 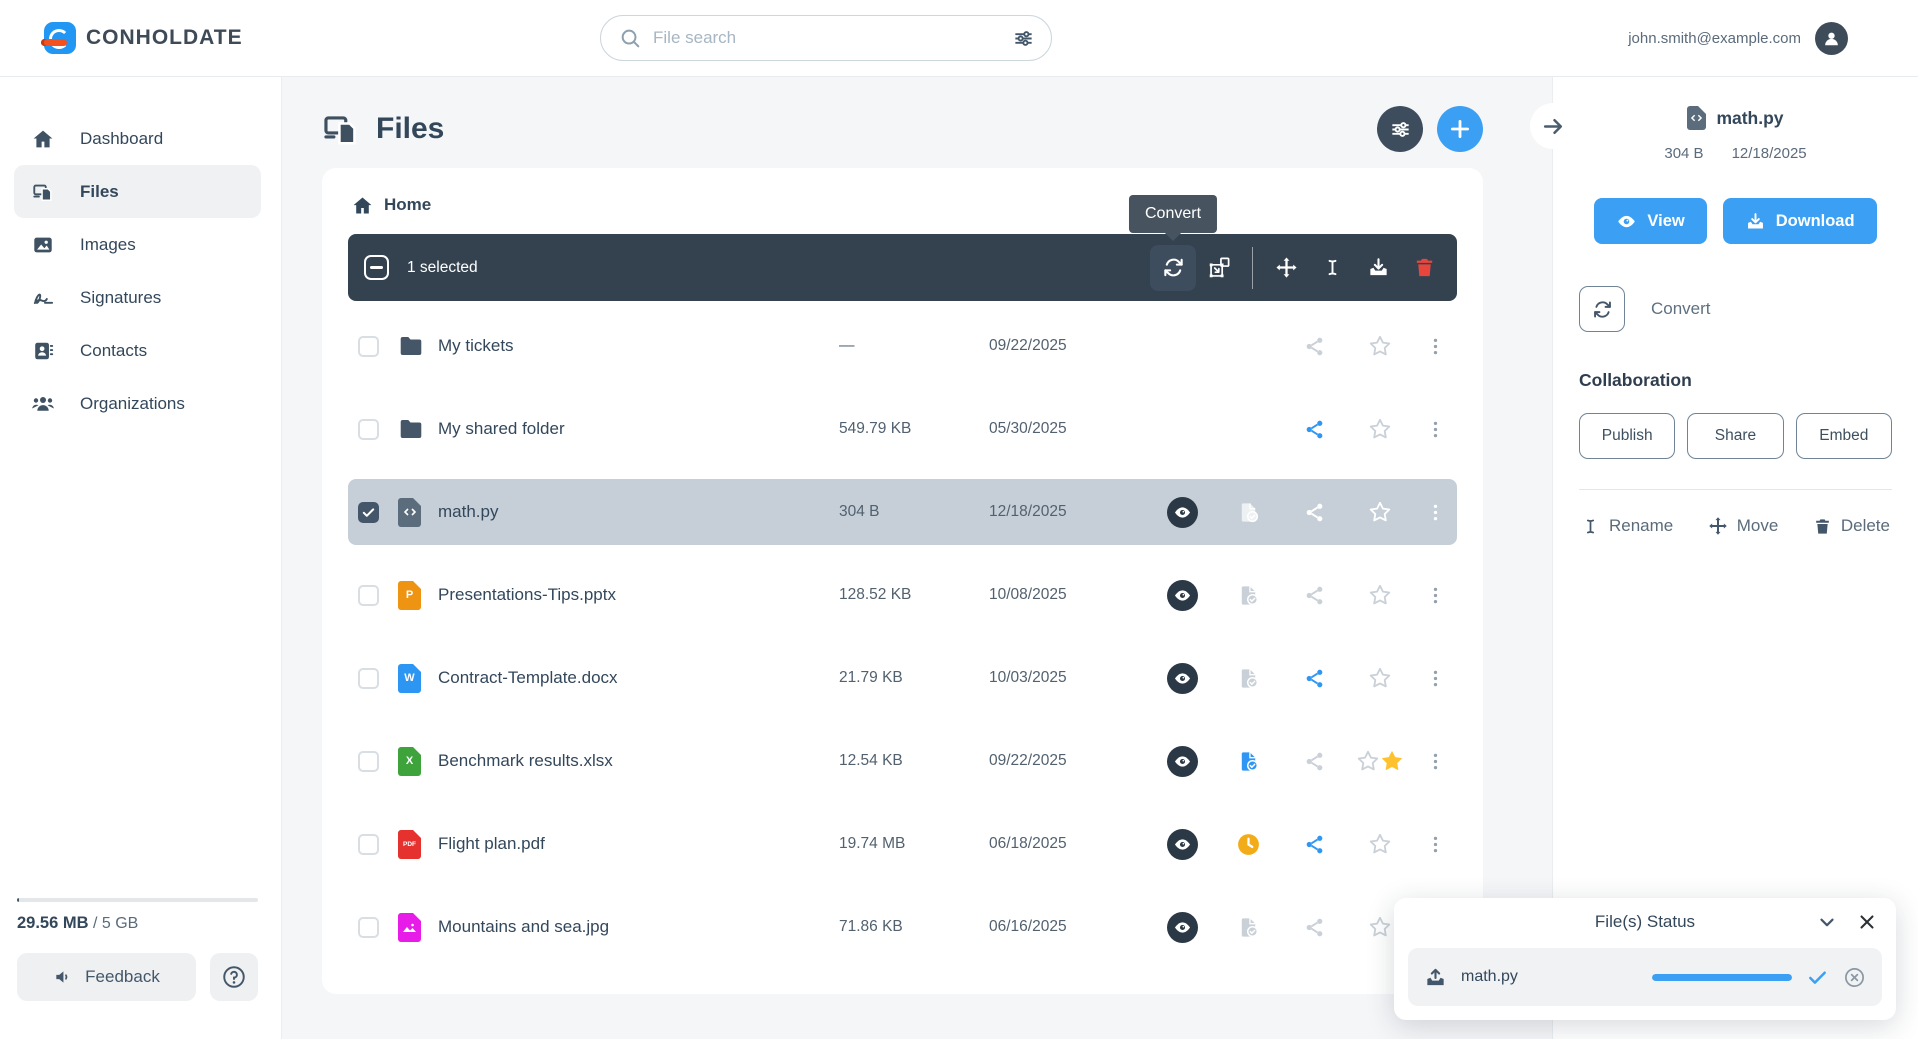 What do you see at coordinates (832, 38) in the screenshot?
I see `search-input` at bounding box center [832, 38].